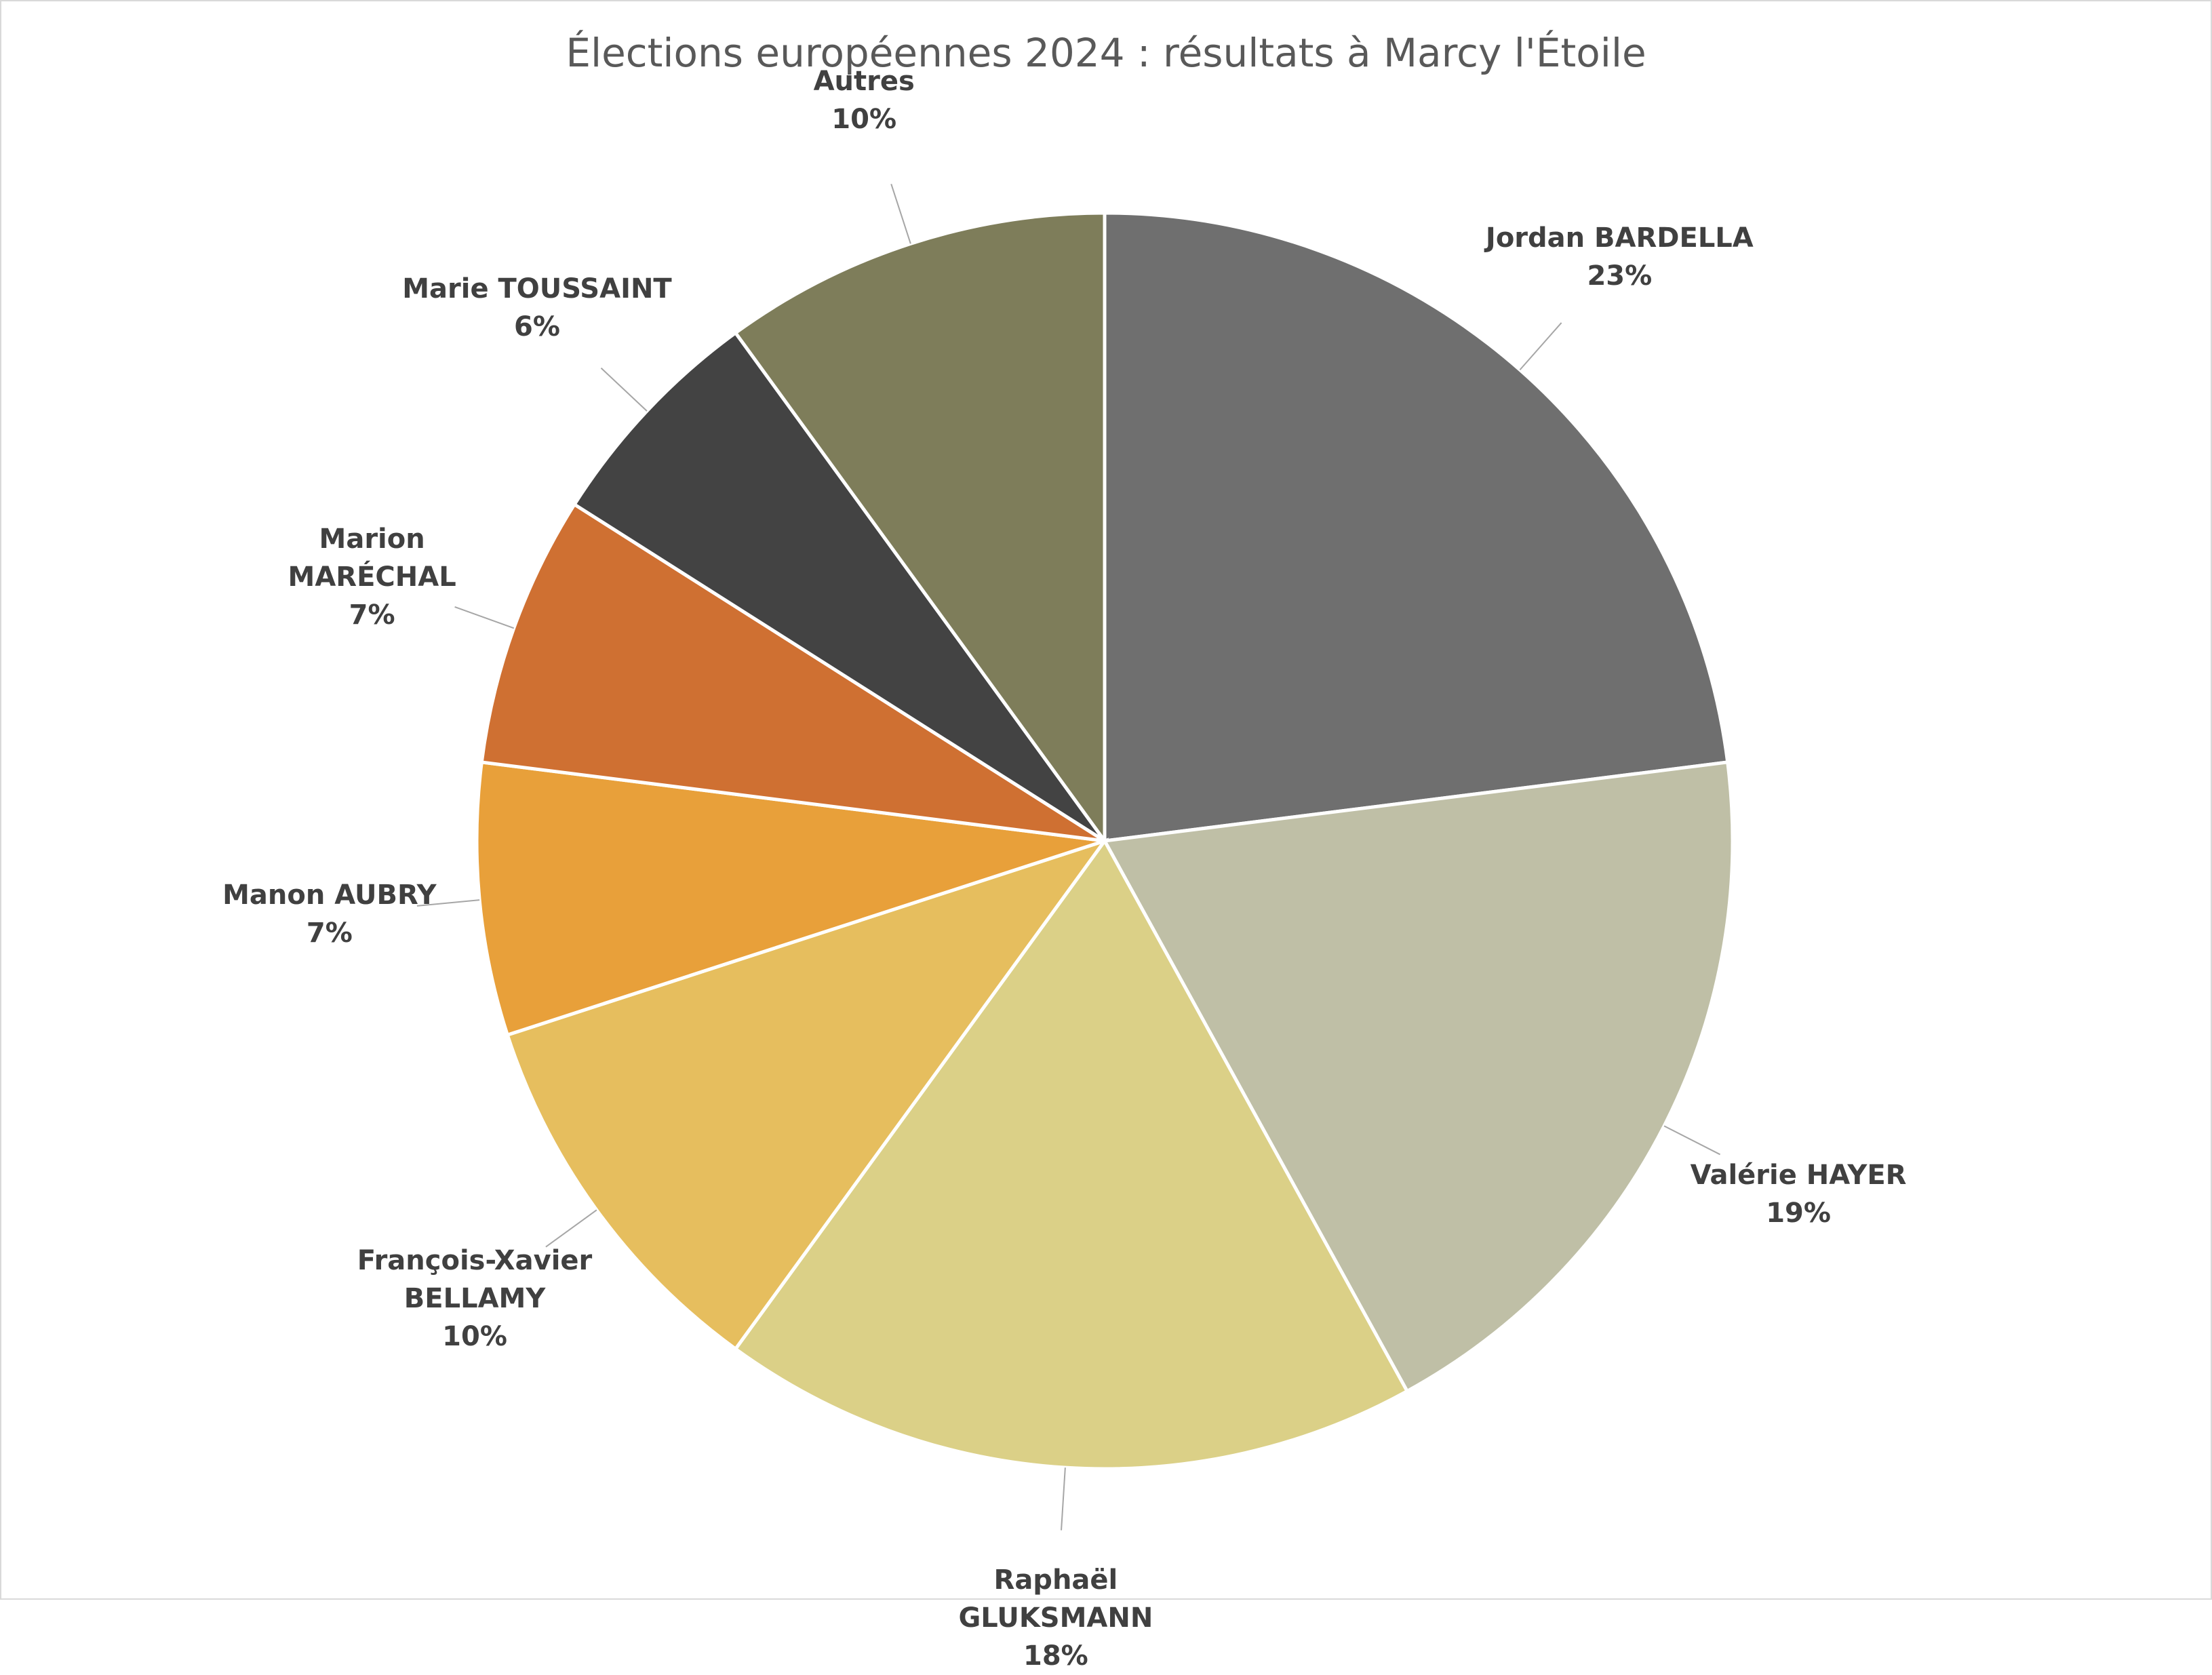 This screenshot has width=2212, height=1675. Describe the element at coordinates (537, 288) in the screenshot. I see `label-name: Marie TOUSSAINT` at that location.